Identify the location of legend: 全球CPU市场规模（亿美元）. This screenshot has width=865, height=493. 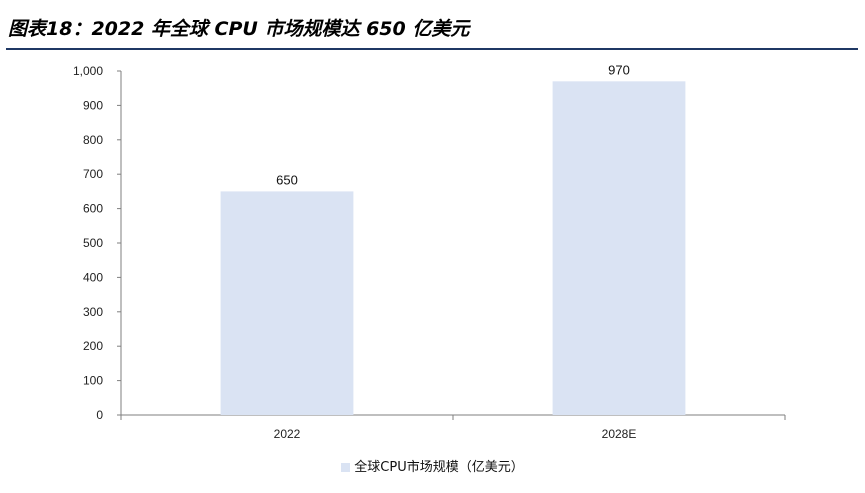
(432, 468).